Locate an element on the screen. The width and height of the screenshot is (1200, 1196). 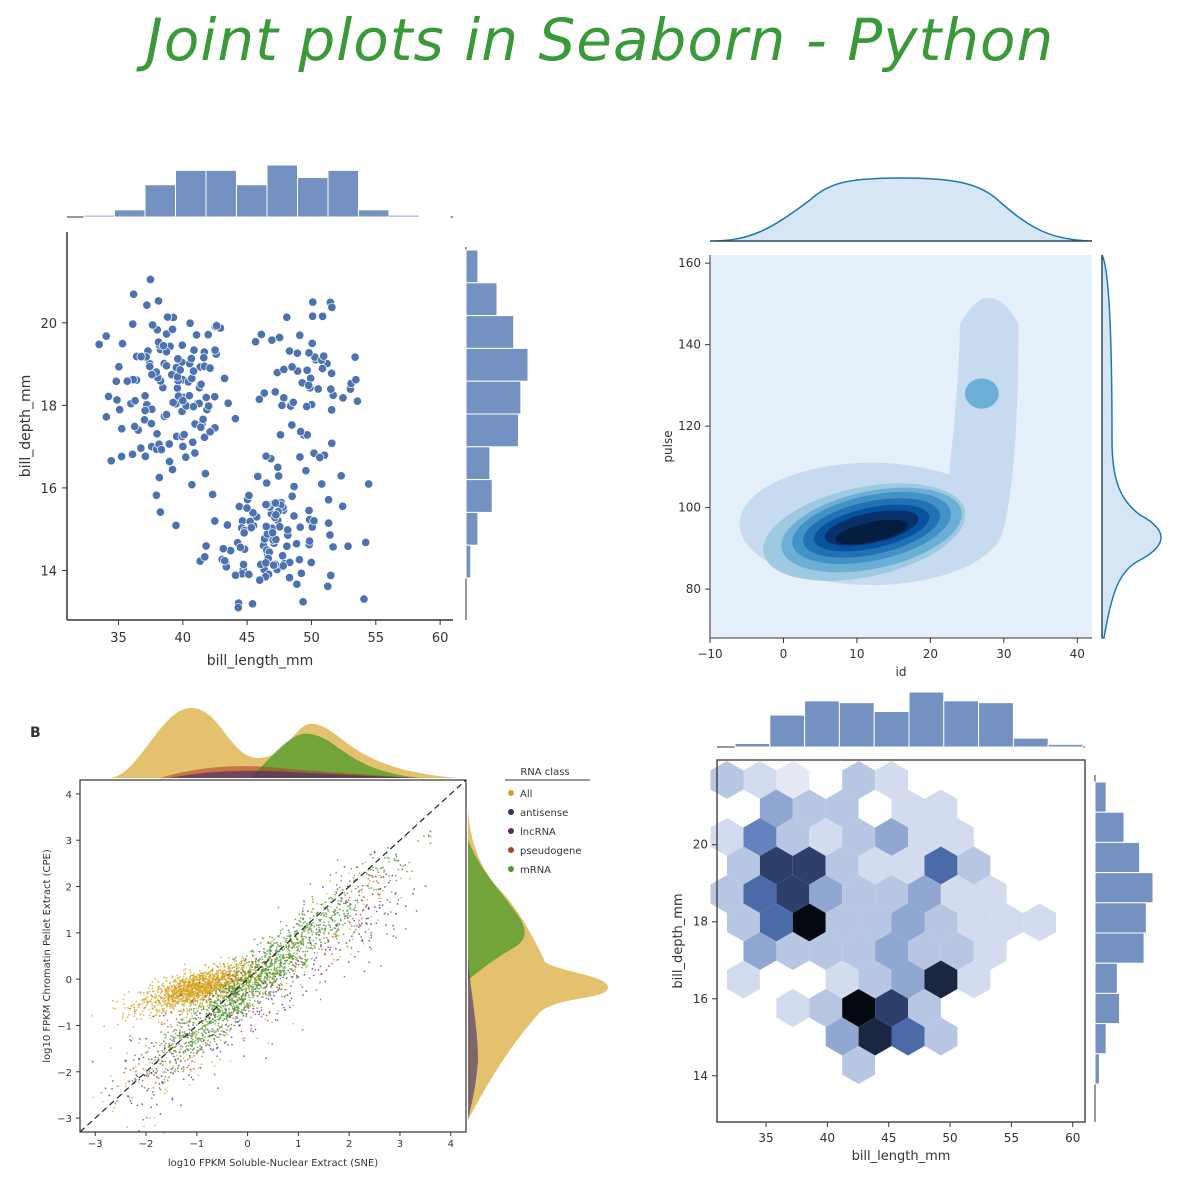
x-axis-label: log10 FPKM Soluble-Nuclear Extract (SNE) is located at coordinates (273, 1163).